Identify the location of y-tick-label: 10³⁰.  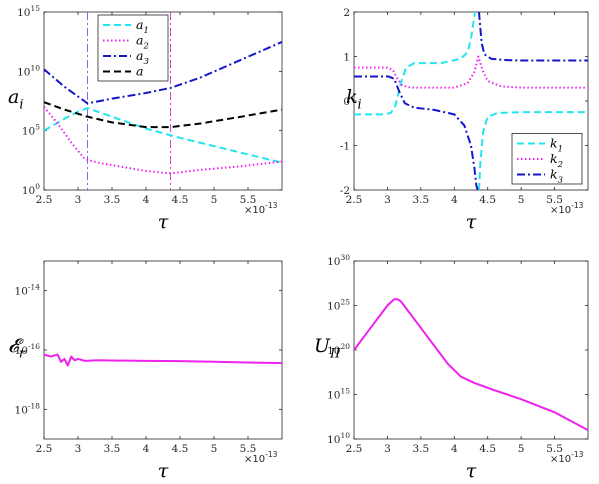
(338, 260).